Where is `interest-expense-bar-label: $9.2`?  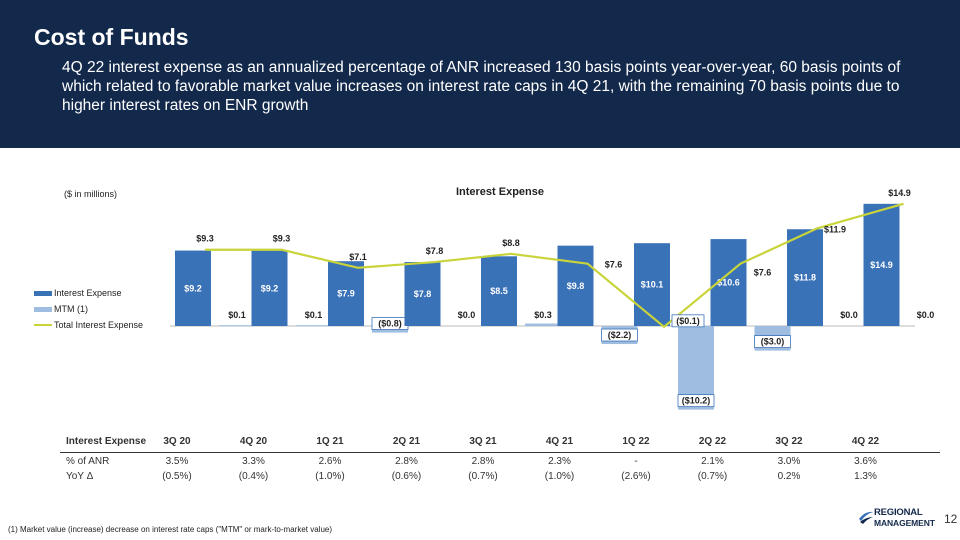
interest-expense-bar-label: $9.2 is located at coordinates (193, 288).